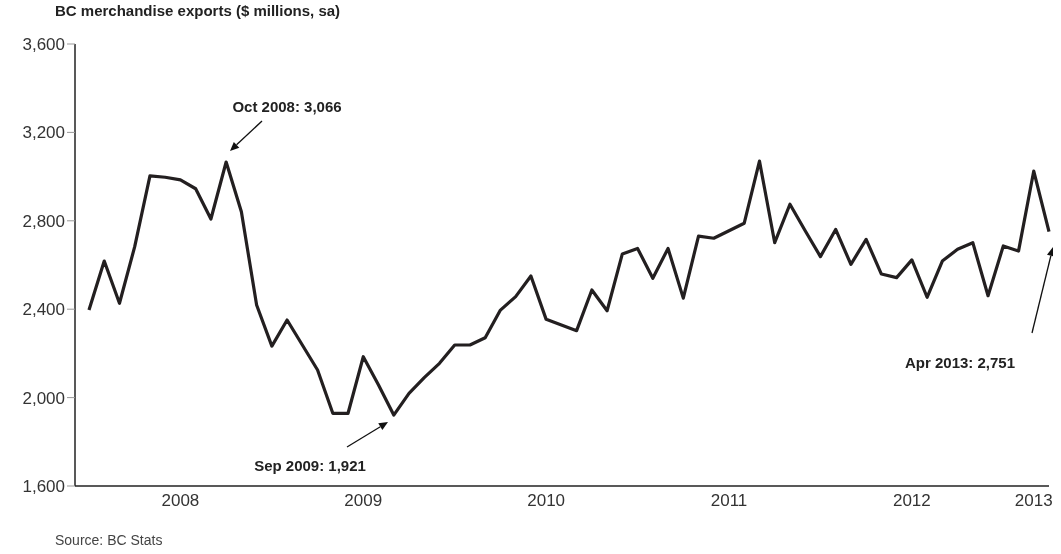  I want to click on y-tick-label: 3,600, so click(43, 45).